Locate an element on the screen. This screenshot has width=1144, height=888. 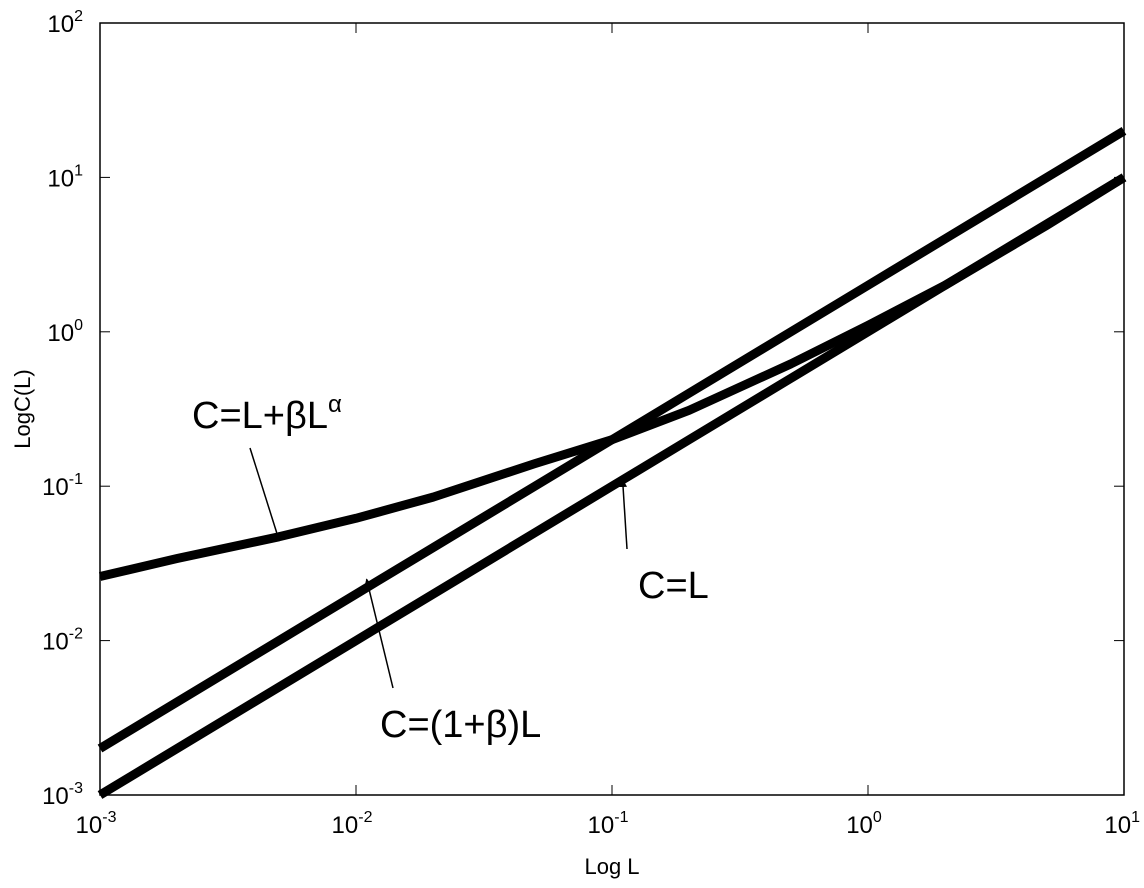
annotation-label: C=(1+β)L is located at coordinates (460, 725).